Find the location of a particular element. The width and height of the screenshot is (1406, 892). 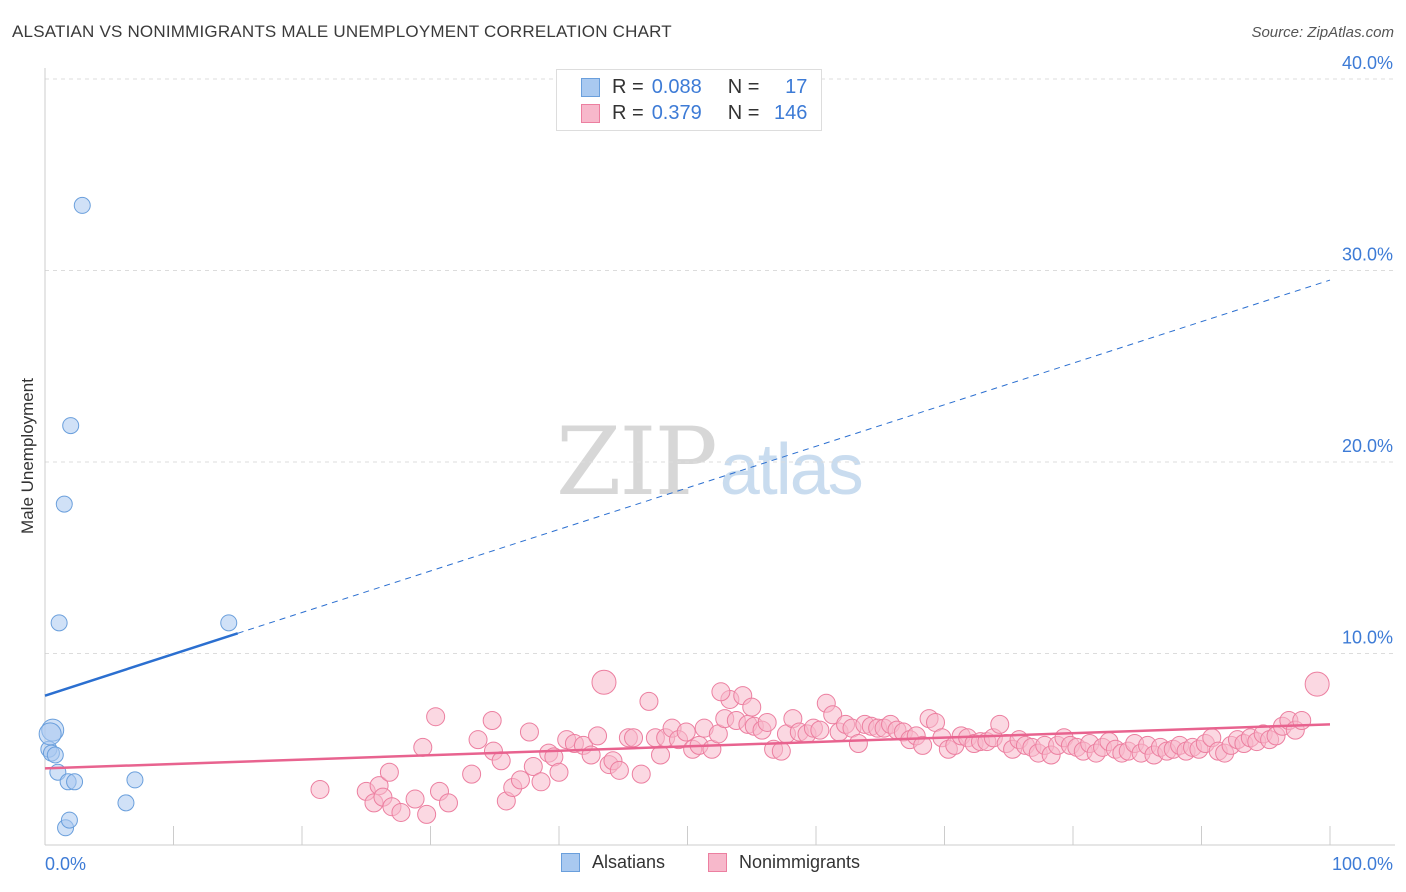

n-value: 146 is located at coordinates (791, 112).